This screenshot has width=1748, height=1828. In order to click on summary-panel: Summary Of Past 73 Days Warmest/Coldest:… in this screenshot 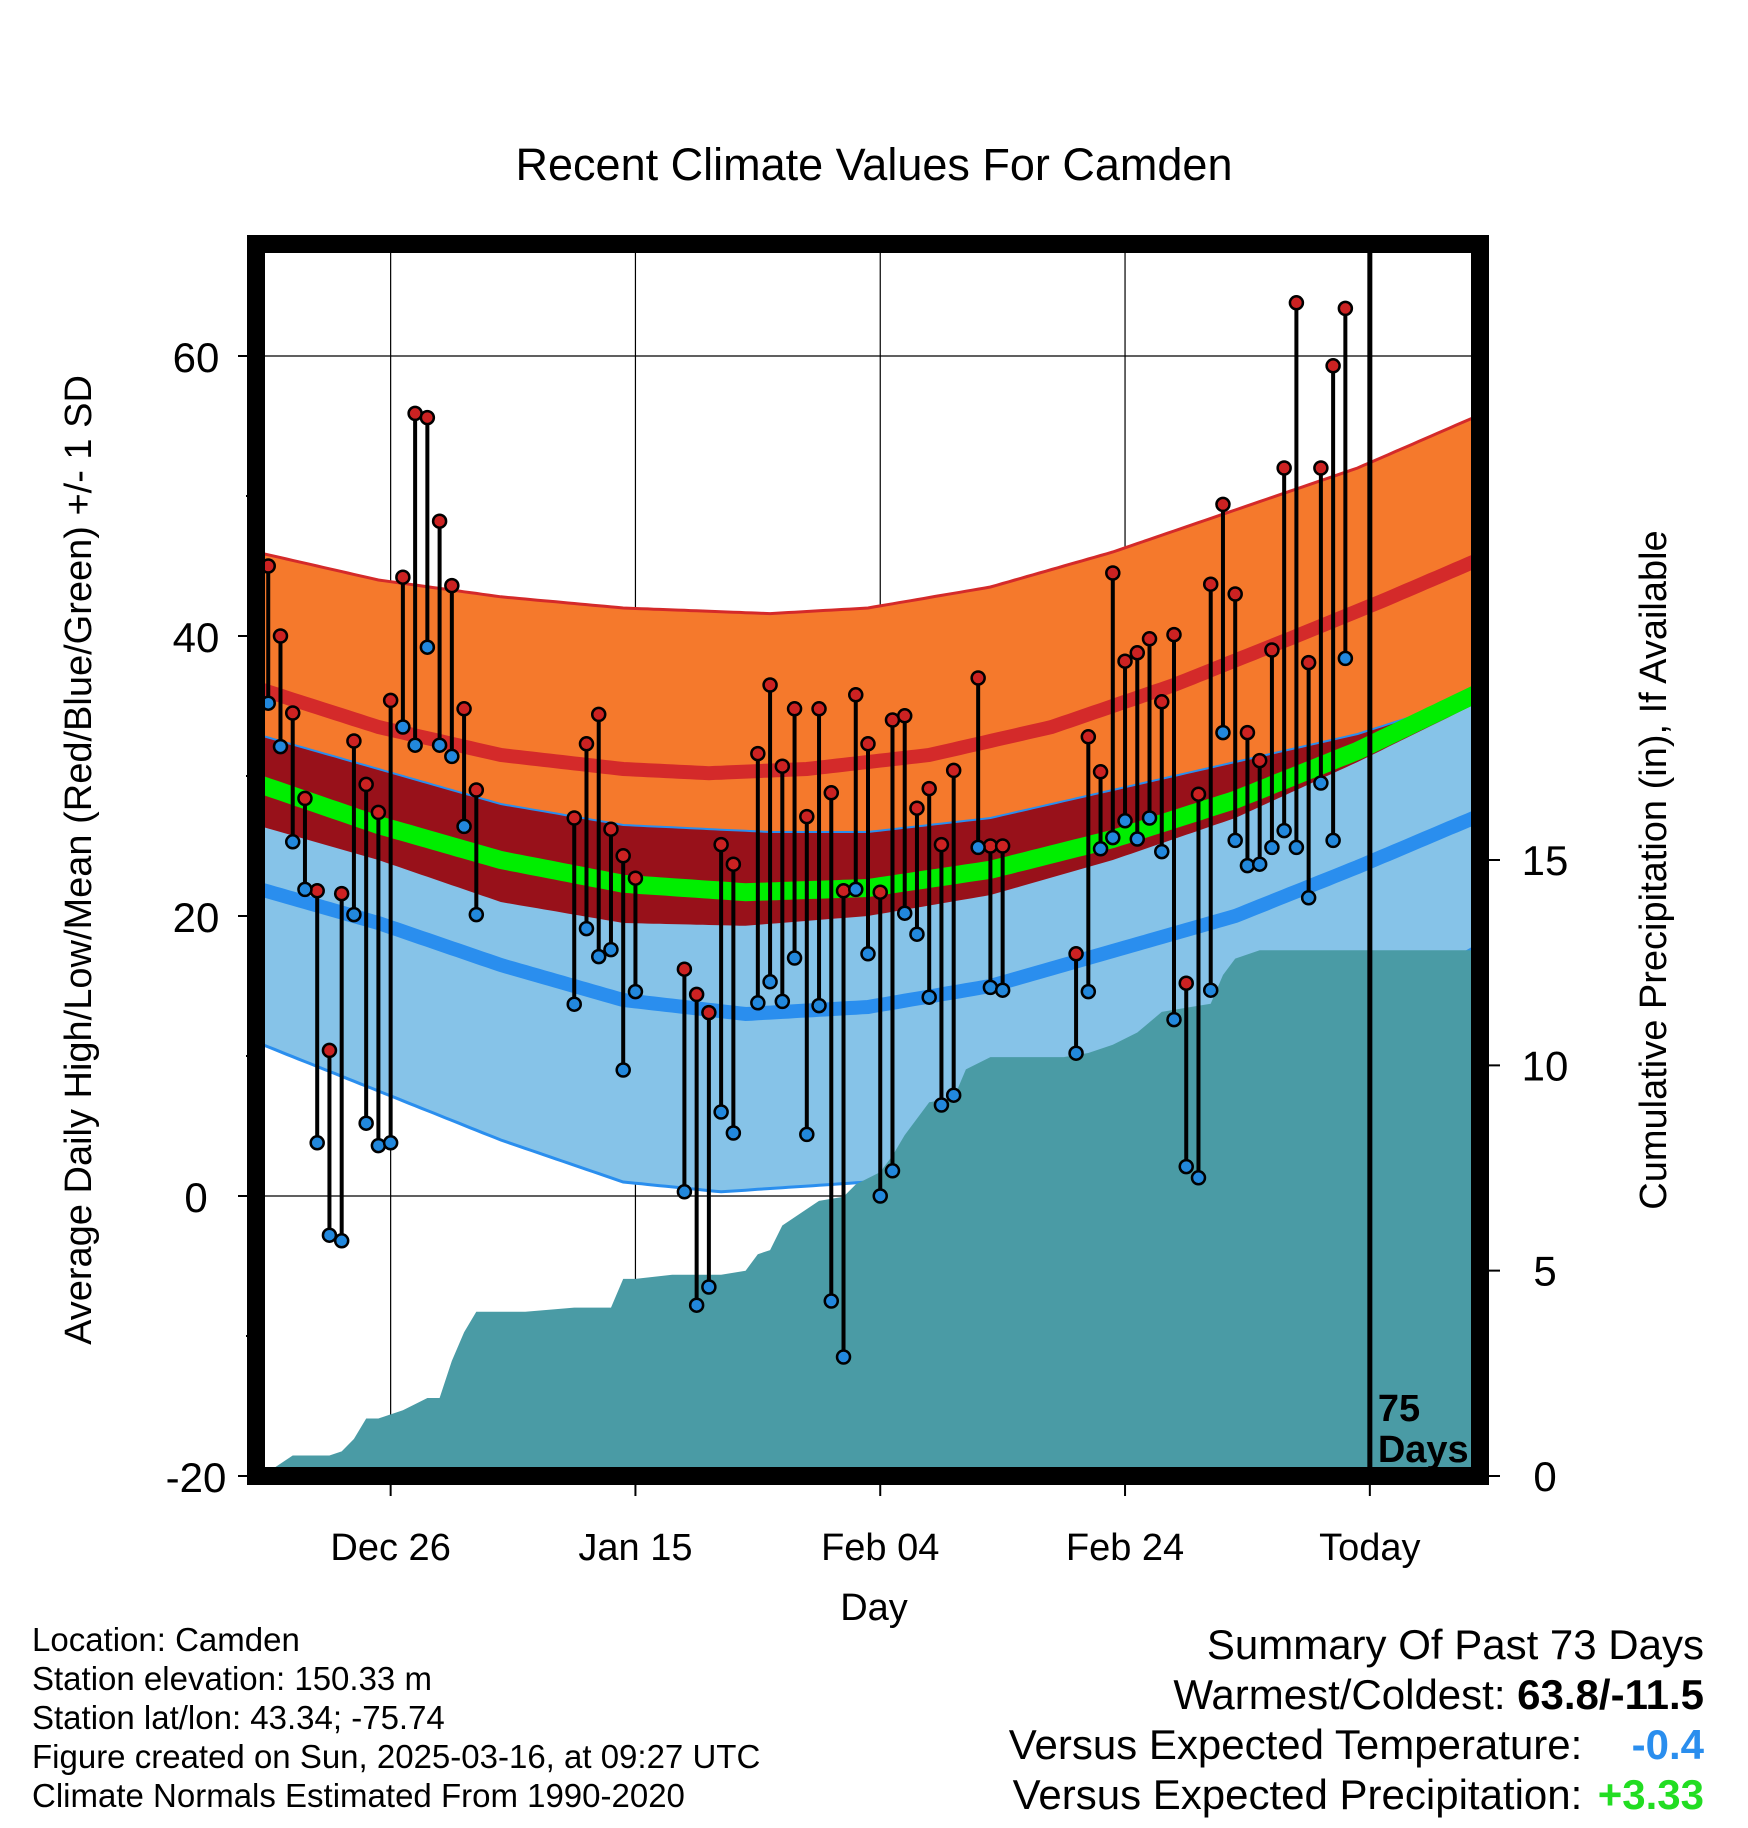, I will do `click(1356, 1720)`.